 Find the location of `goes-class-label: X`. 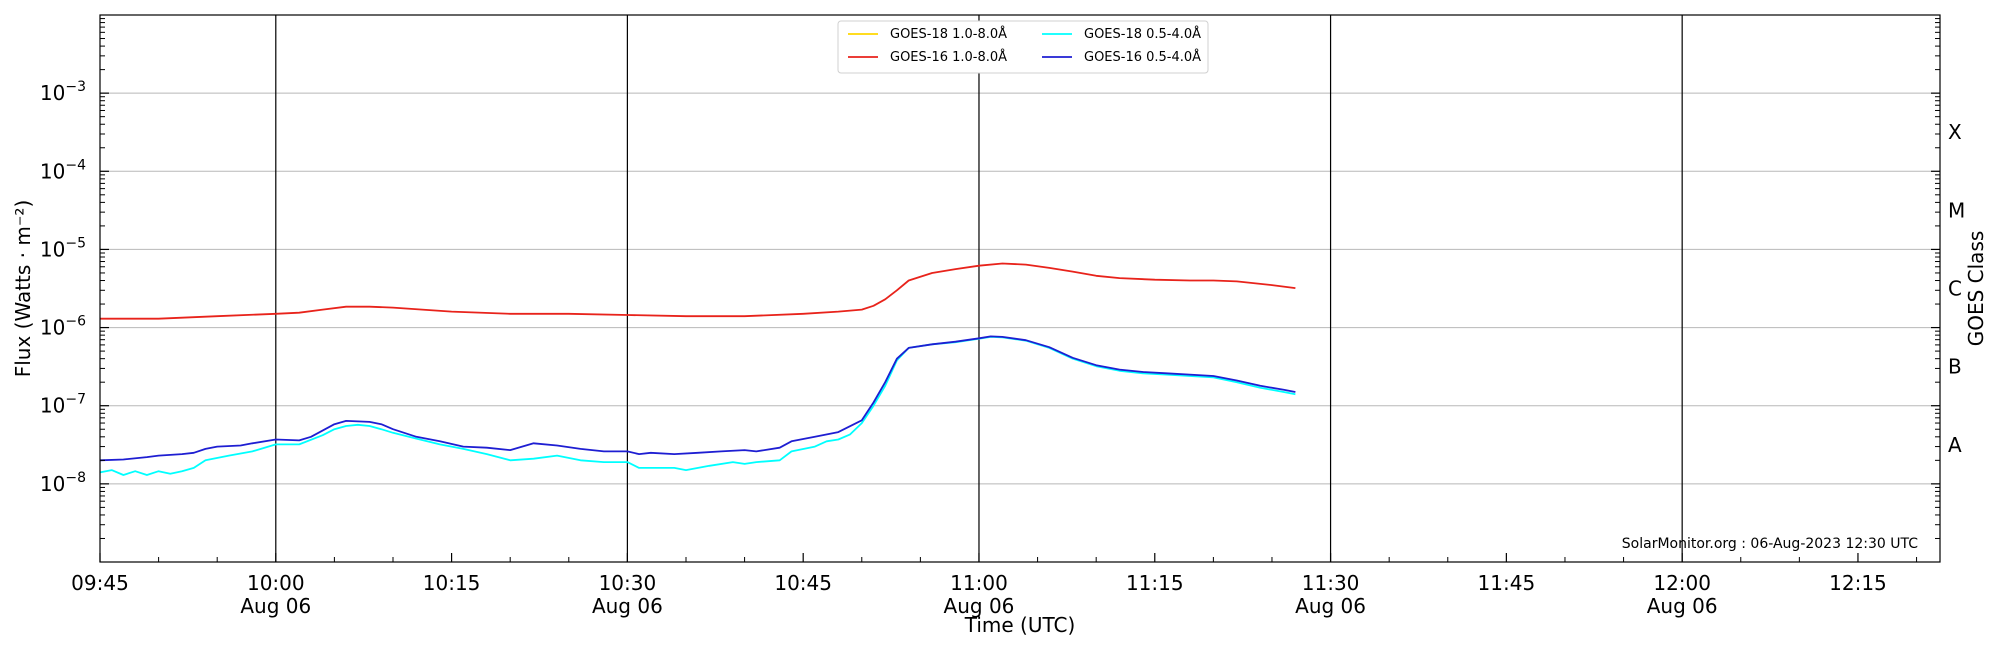

goes-class-label: X is located at coordinates (1955, 132).